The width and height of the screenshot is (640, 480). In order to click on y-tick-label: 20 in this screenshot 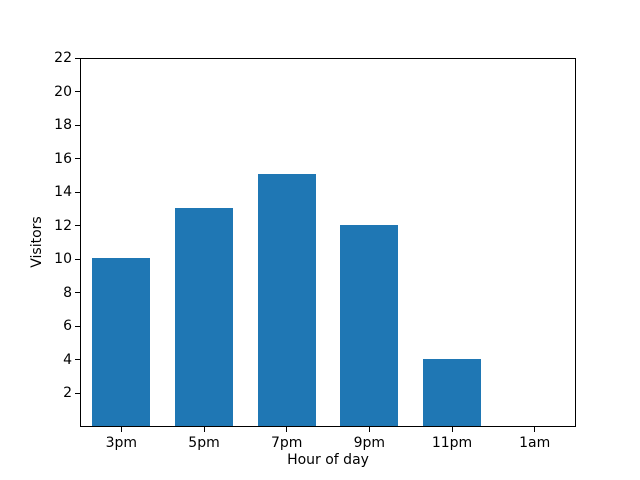, I will do `click(63, 91)`.